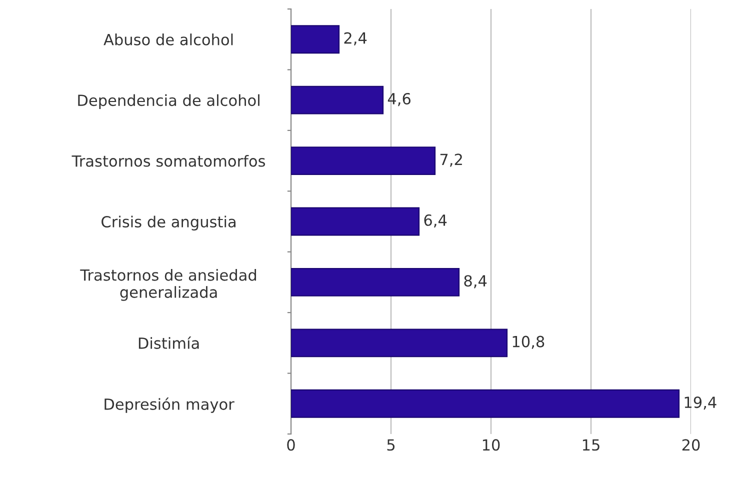  What do you see at coordinates (435, 221) in the screenshot?
I see `data-label: 6,4` at bounding box center [435, 221].